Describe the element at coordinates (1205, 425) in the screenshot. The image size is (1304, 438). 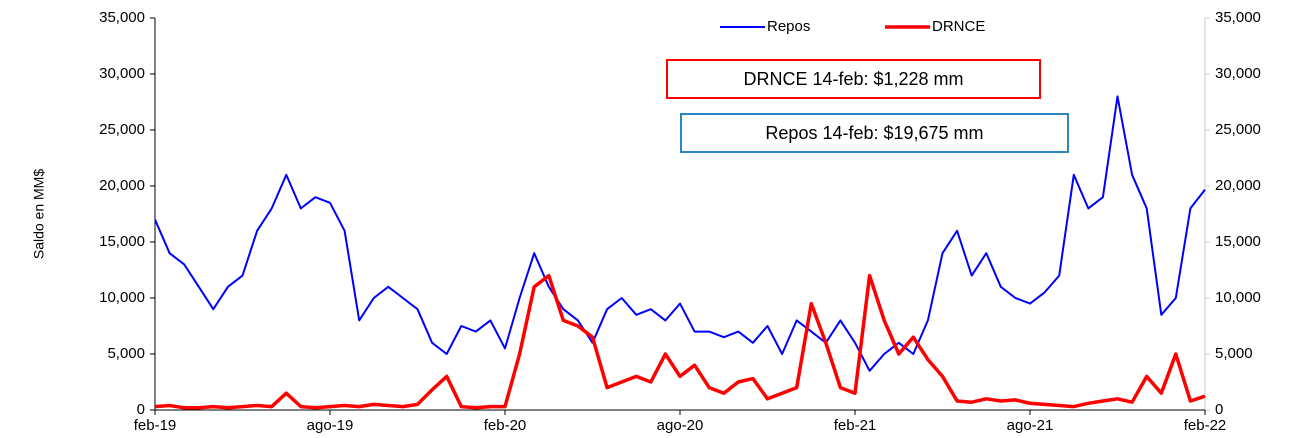
I see `x-tick-label: feb-22` at that location.